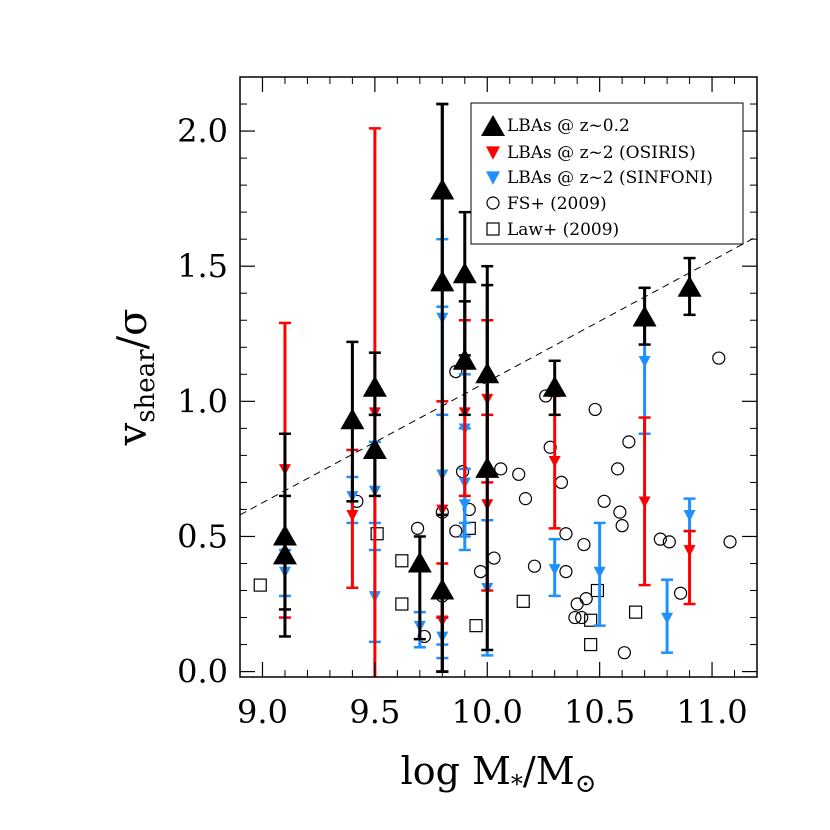  Describe the element at coordinates (202, 266) in the screenshot. I see `y-tick-label: 1.5` at that location.